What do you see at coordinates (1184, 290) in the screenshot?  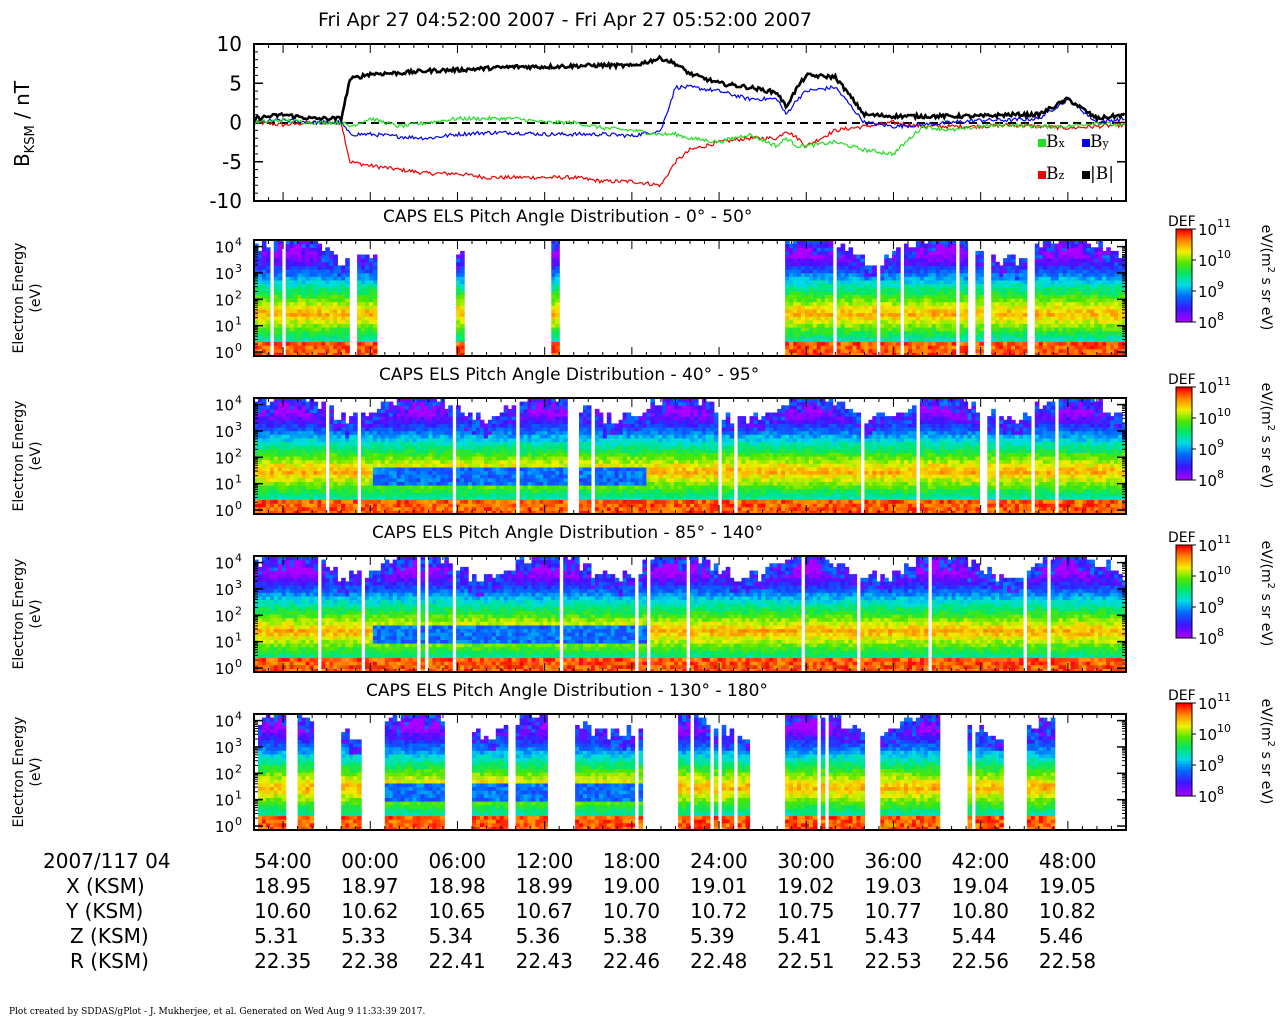 I see `colorbar-swatch` at bounding box center [1184, 290].